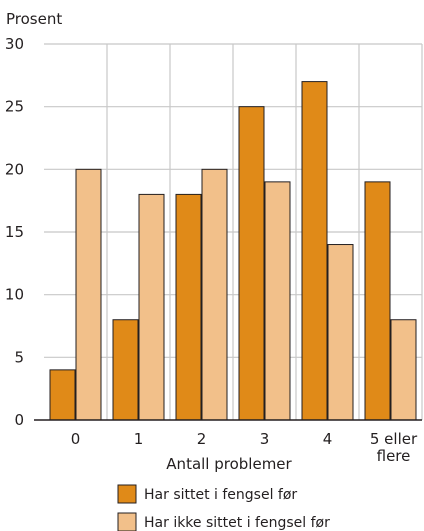  Describe the element at coordinates (394, 447) in the screenshot. I see `x-tick-label: 5 eller flere` at that location.